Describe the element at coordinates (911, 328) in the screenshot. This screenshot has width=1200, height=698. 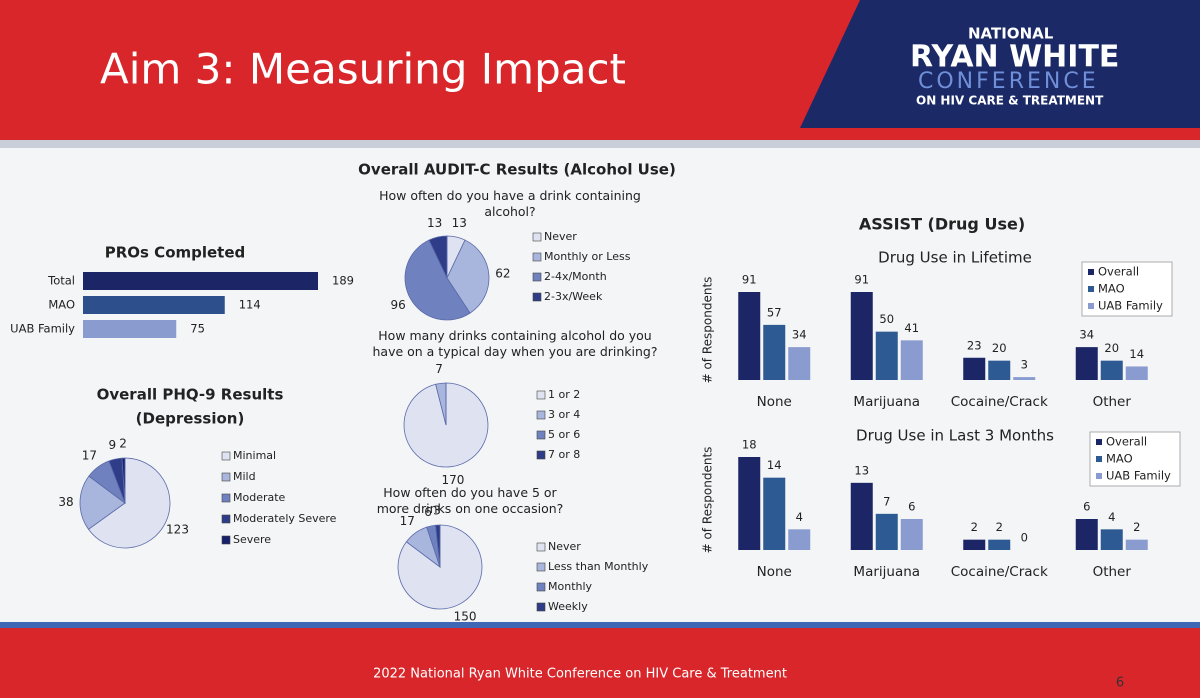
I see `value-label: 41` at that location.